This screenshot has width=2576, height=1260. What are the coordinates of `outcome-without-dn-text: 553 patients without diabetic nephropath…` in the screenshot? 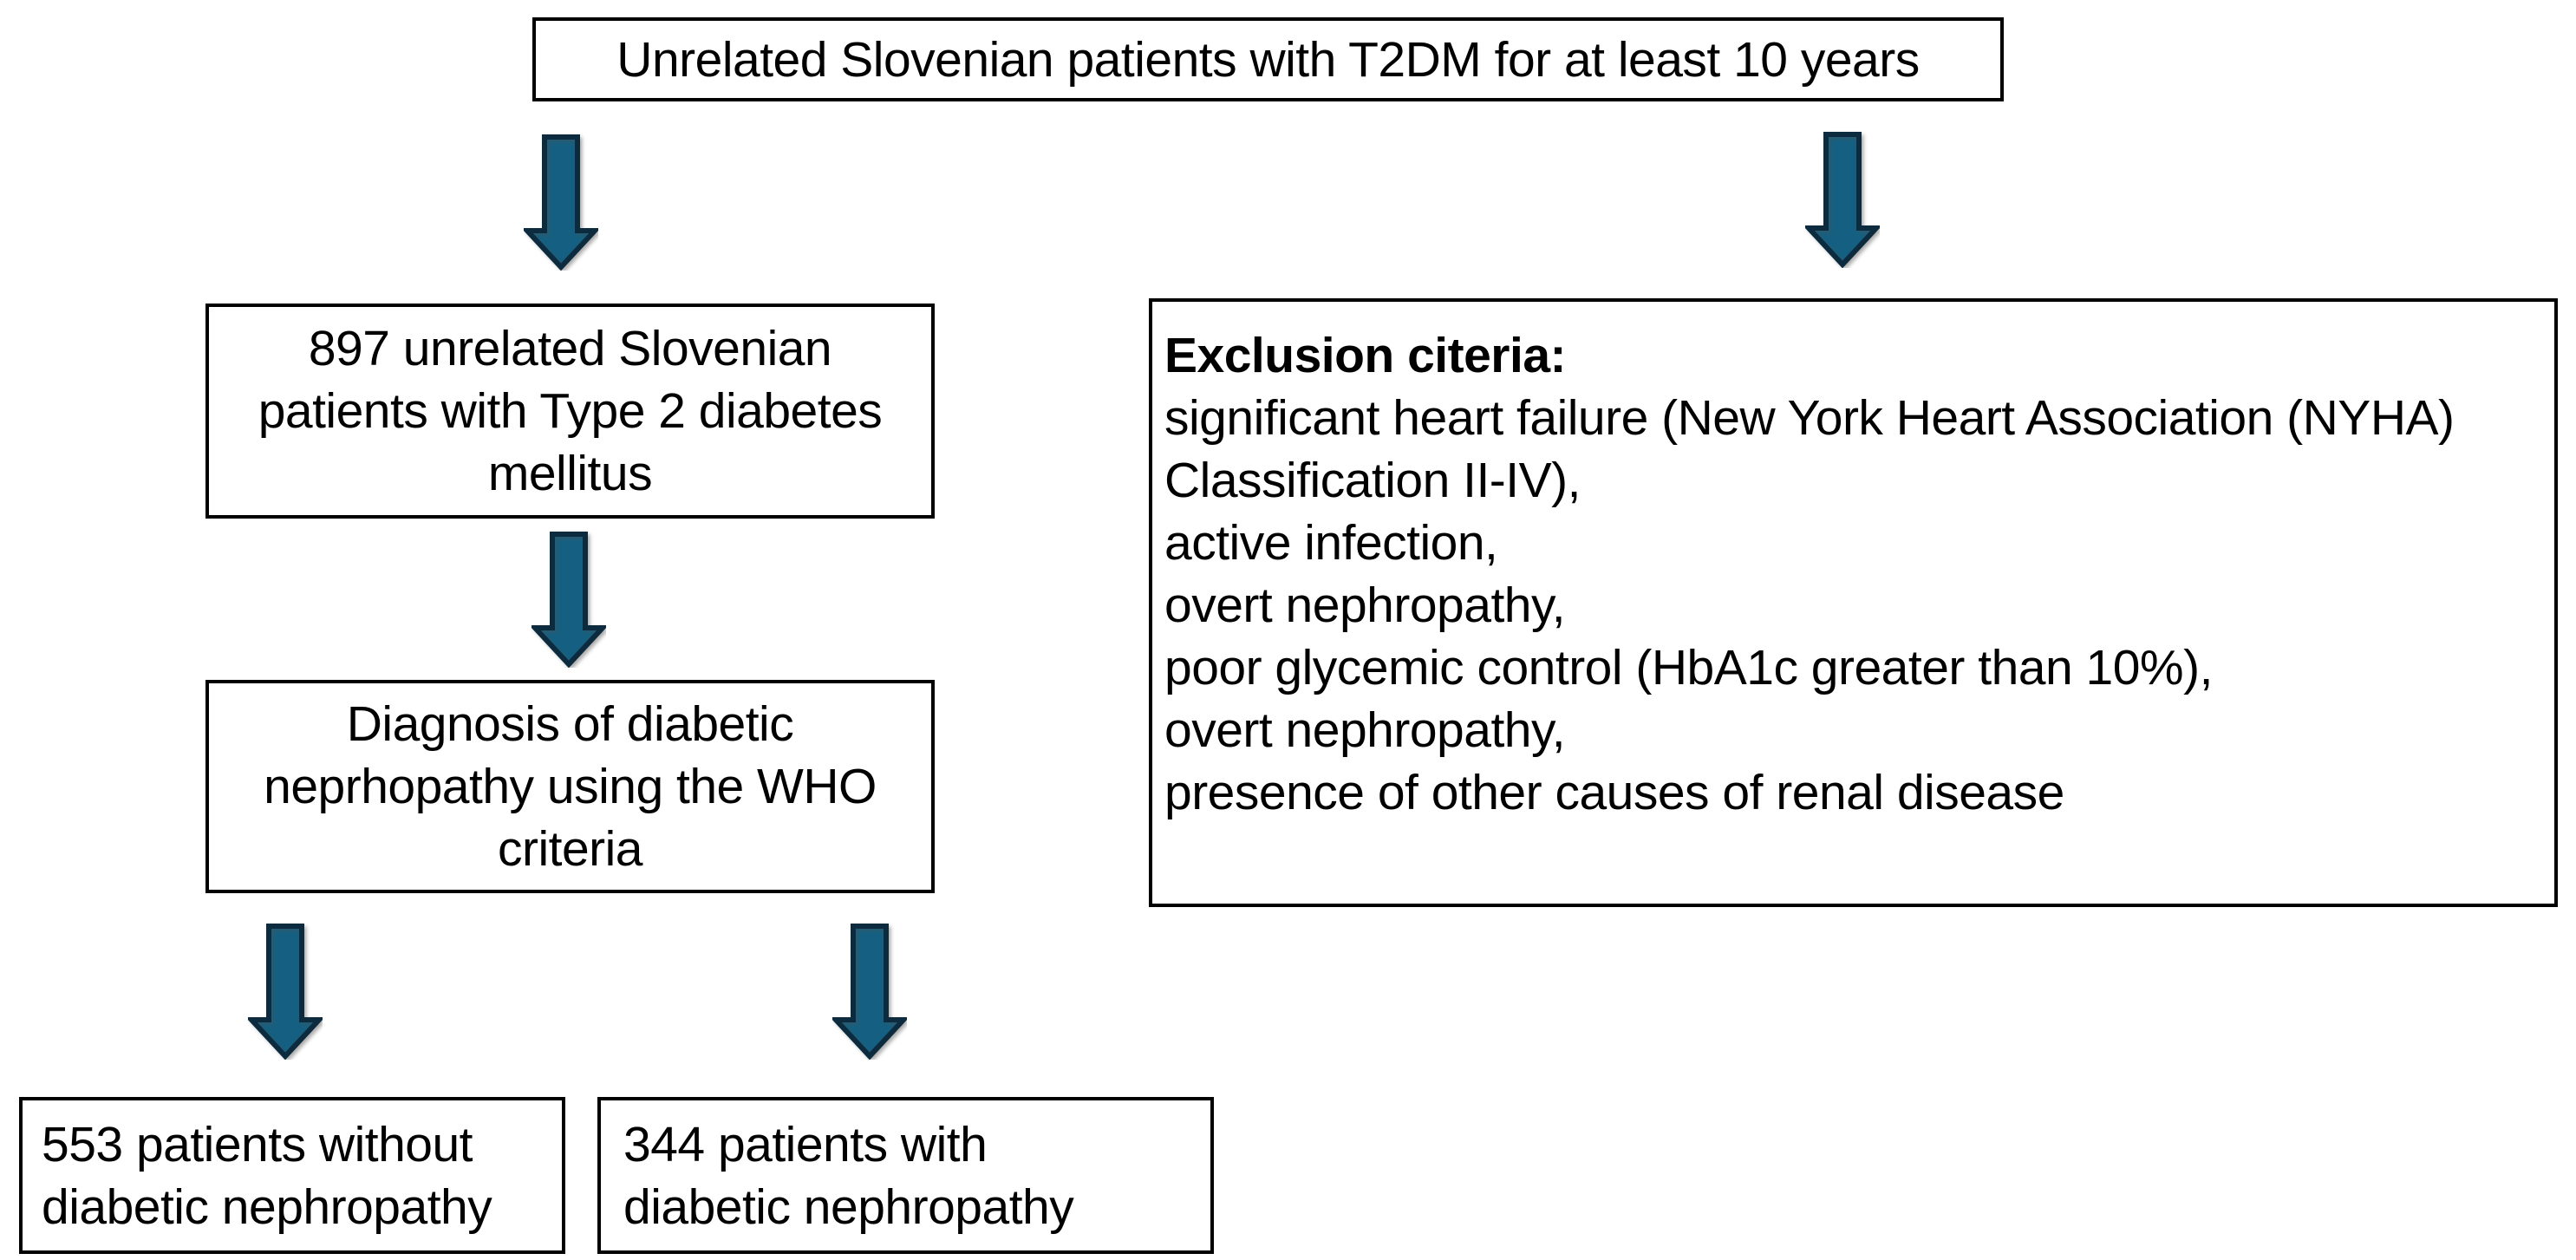 It's located at (267, 1175).